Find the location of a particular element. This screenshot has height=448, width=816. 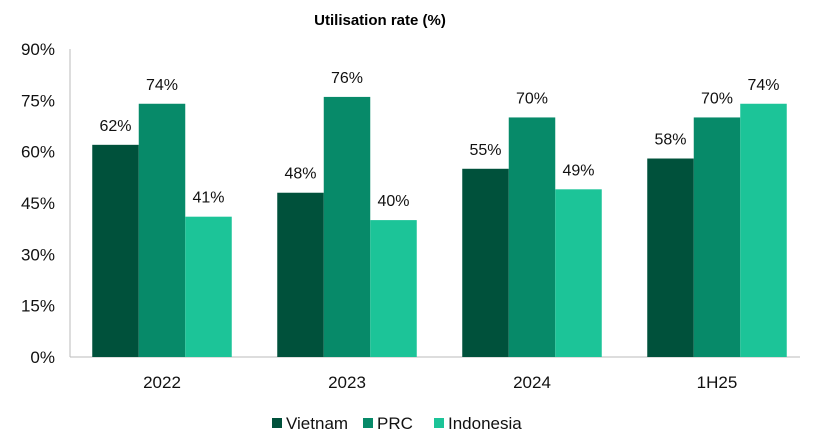

bar-prc-2023 is located at coordinates (347, 227).